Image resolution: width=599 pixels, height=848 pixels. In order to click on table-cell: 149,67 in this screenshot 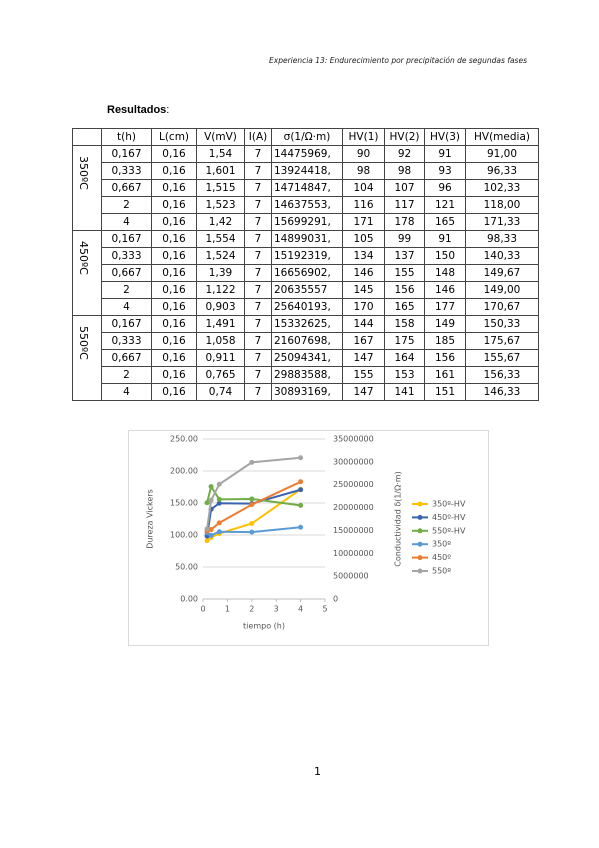, I will do `click(502, 273)`.